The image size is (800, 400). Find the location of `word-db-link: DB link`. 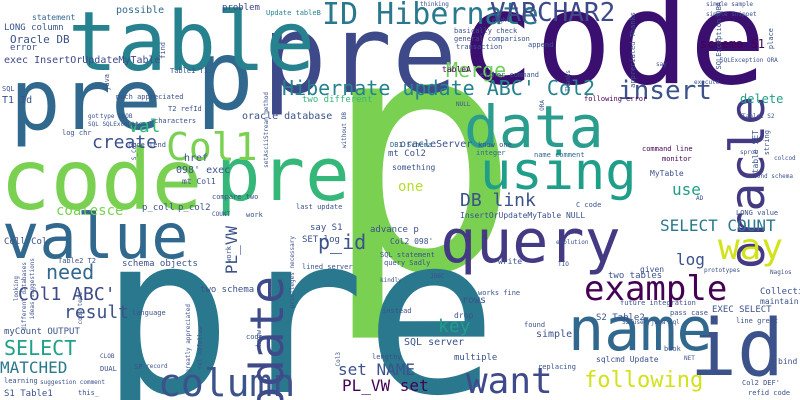

word-db-link: DB link is located at coordinates (498, 201).